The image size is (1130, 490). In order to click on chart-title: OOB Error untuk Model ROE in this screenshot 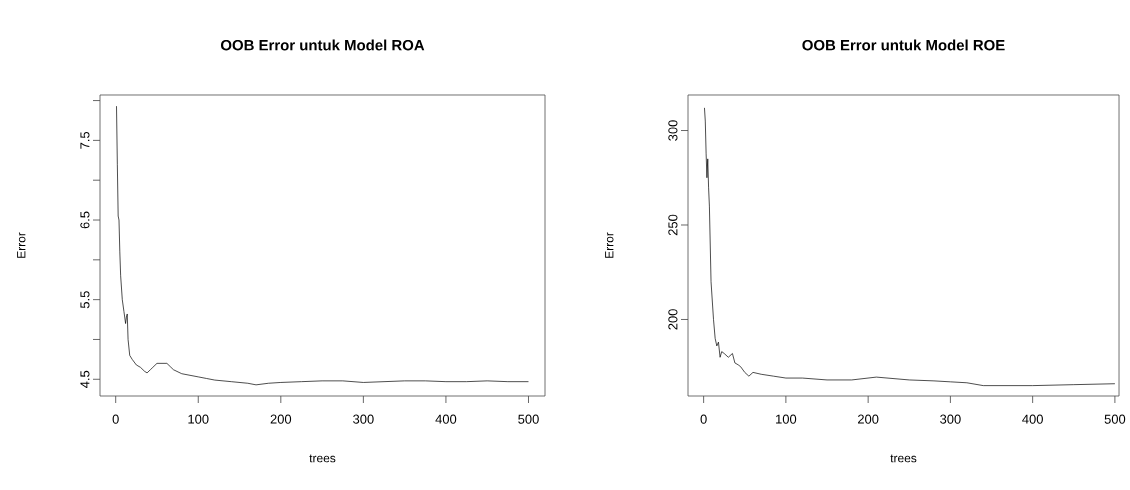, I will do `click(903, 45)`.